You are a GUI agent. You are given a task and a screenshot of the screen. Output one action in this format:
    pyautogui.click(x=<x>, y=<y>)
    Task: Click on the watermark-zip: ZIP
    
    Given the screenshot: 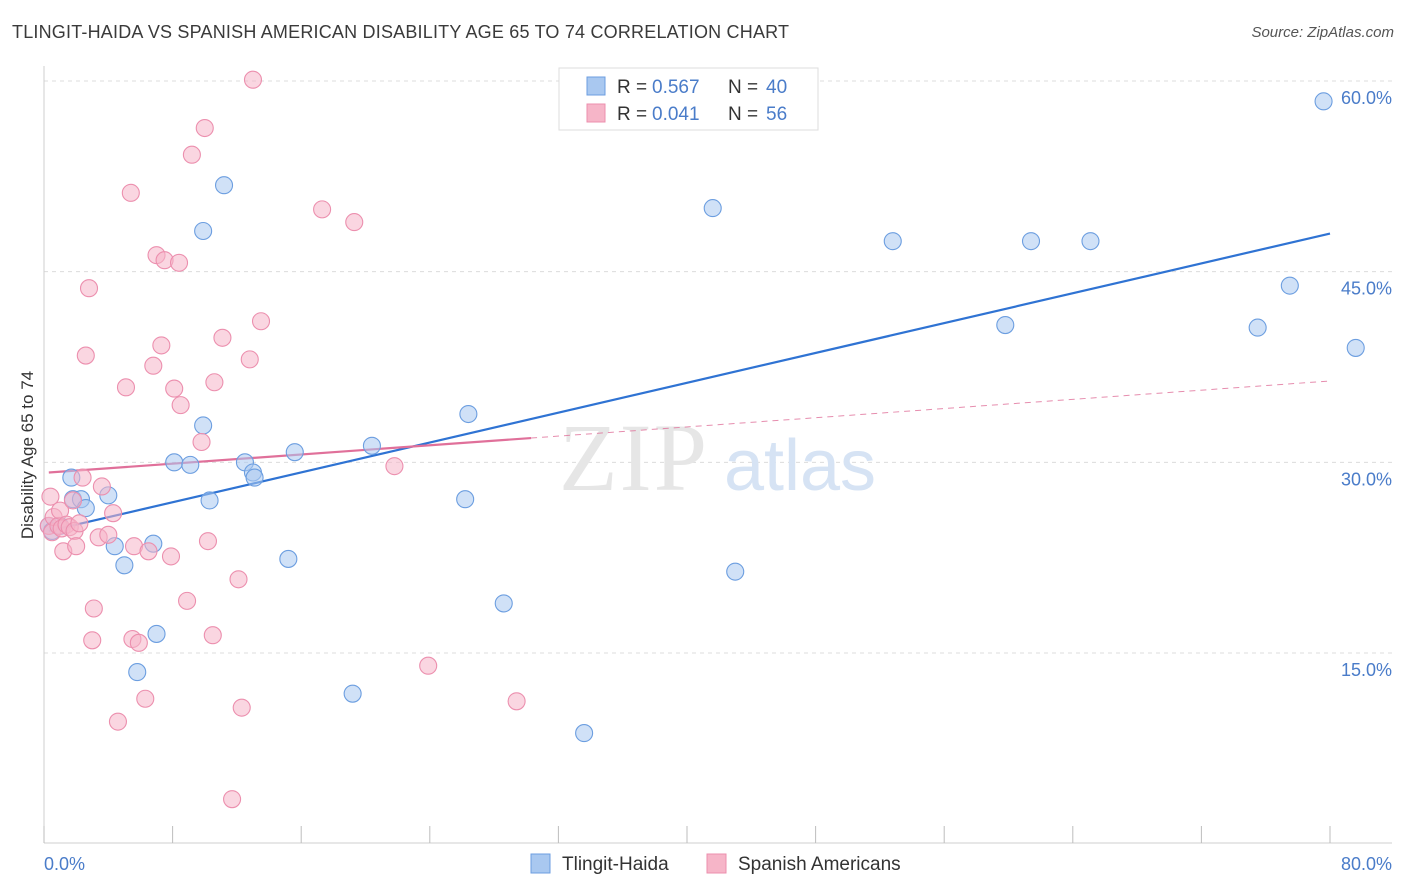 What is the action you would take?
    pyautogui.click(x=634, y=457)
    